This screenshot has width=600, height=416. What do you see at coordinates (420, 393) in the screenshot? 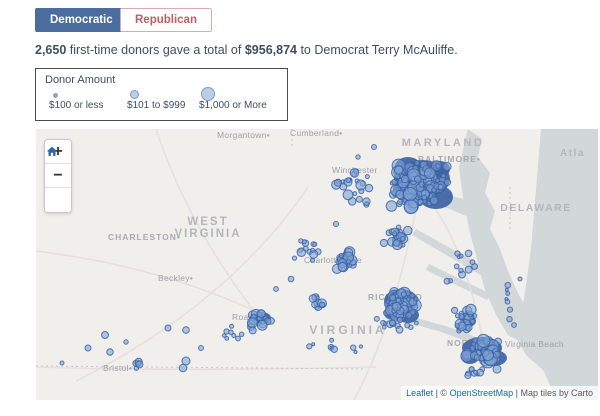
I see `leaflet-link: Leaflet` at bounding box center [420, 393].